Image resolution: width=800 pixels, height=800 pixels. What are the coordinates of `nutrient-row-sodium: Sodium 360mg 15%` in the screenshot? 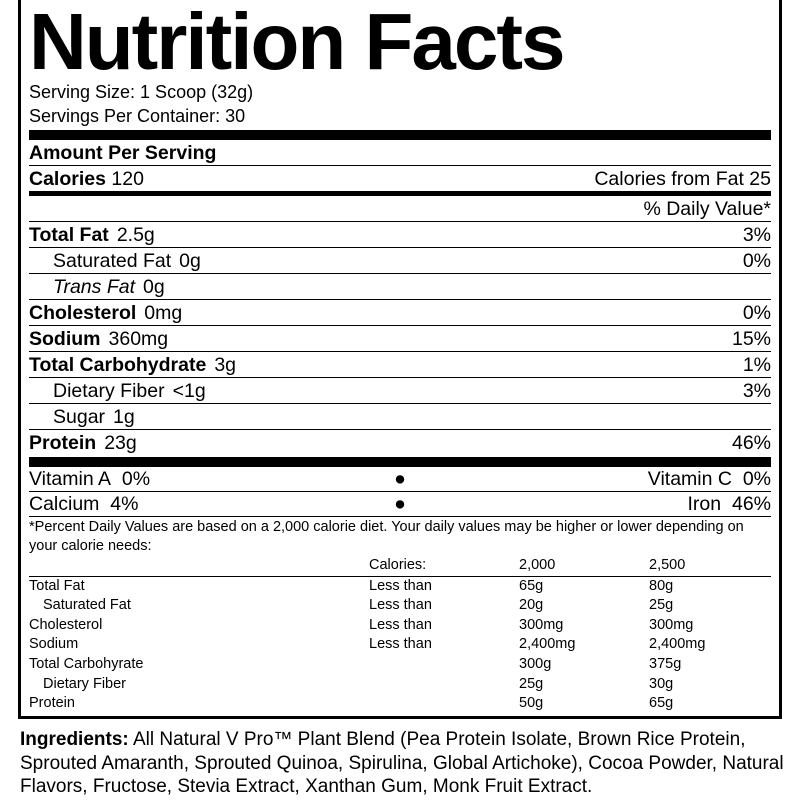 It's located at (400, 339).